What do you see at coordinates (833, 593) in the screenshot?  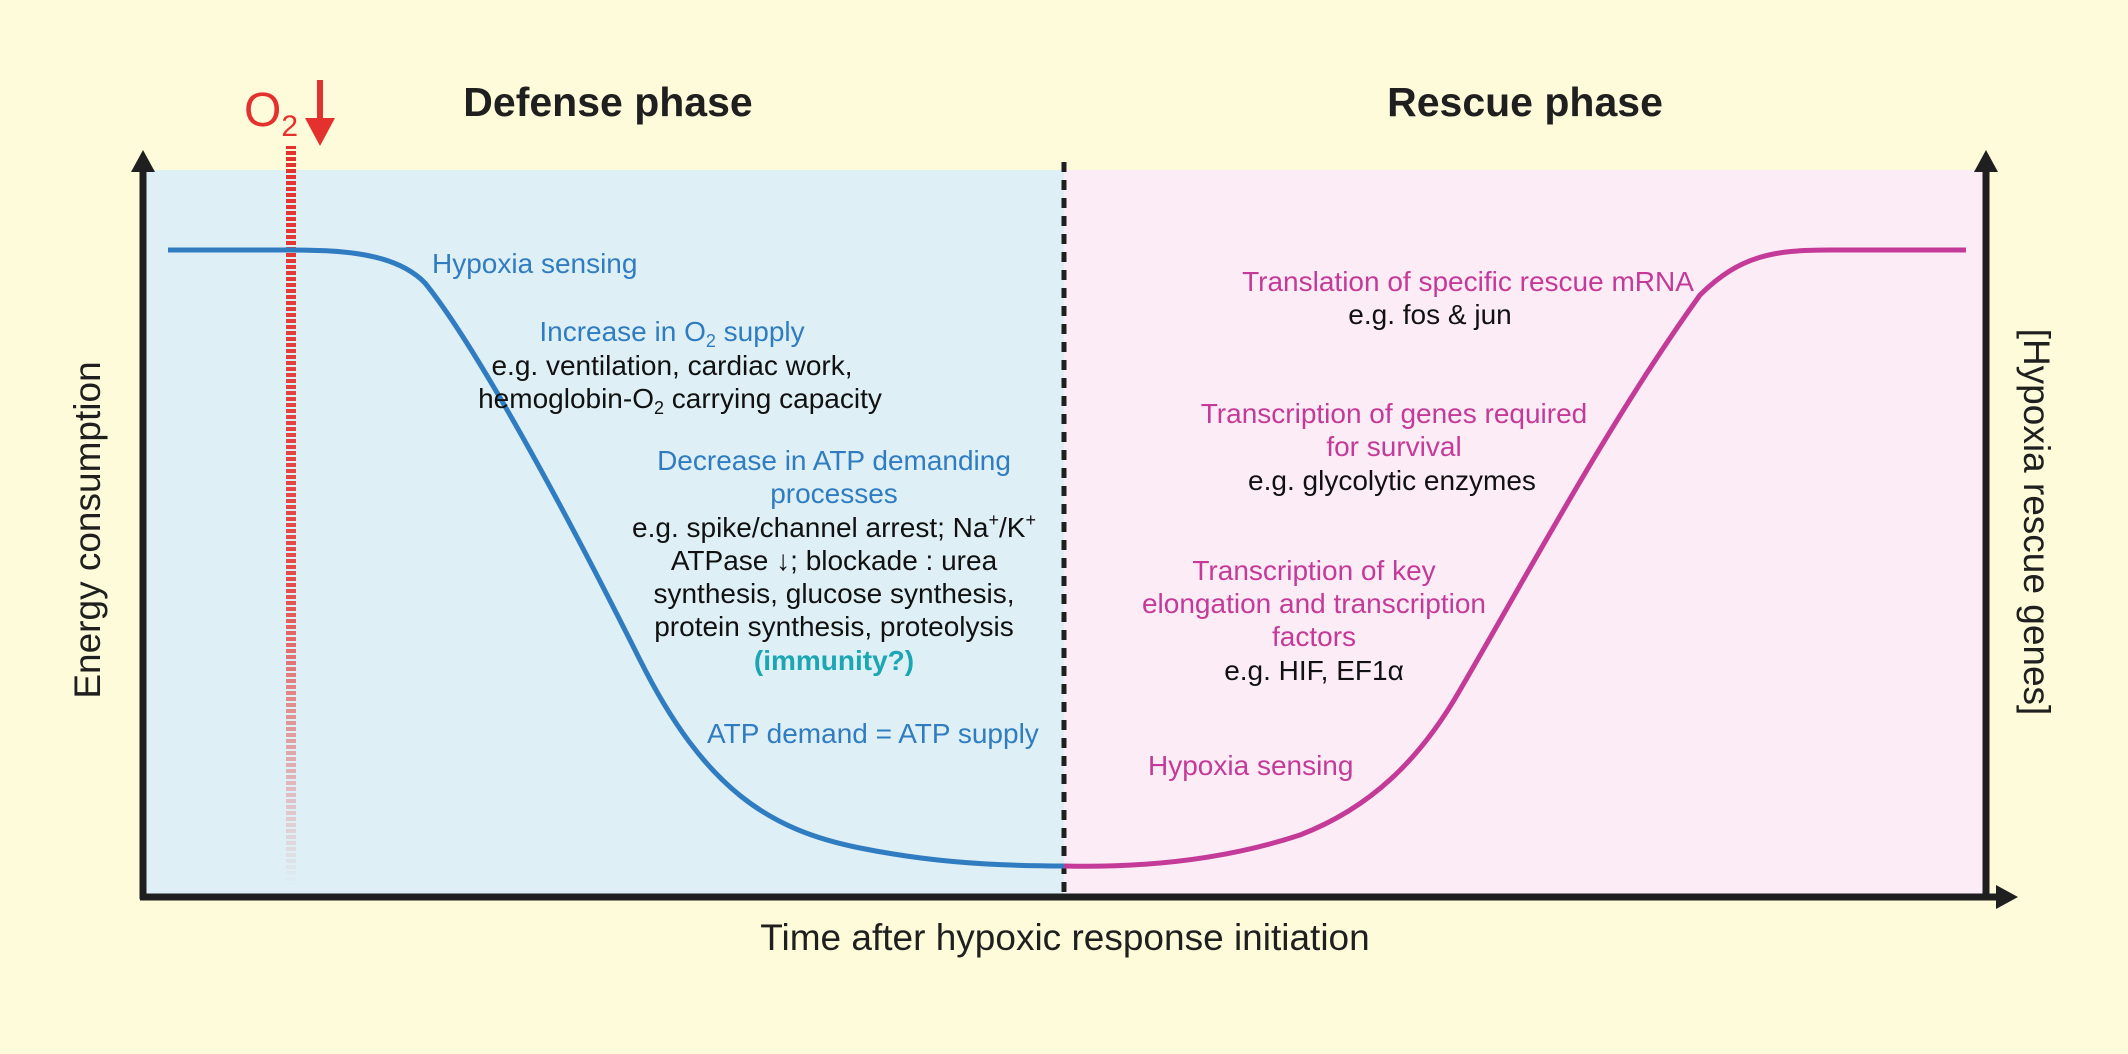 I see `atp-example-3: synthesis, glucose synthesis,` at bounding box center [833, 593].